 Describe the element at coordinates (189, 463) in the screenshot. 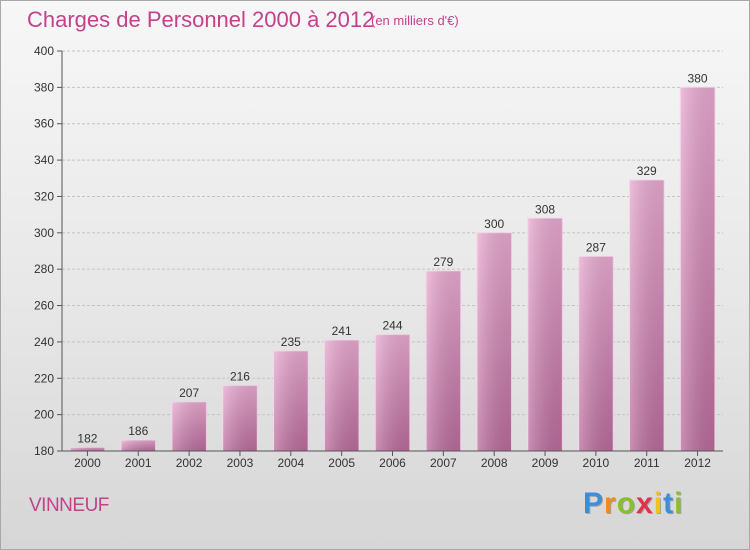

I see `x-tick-label-2002: 2002` at that location.